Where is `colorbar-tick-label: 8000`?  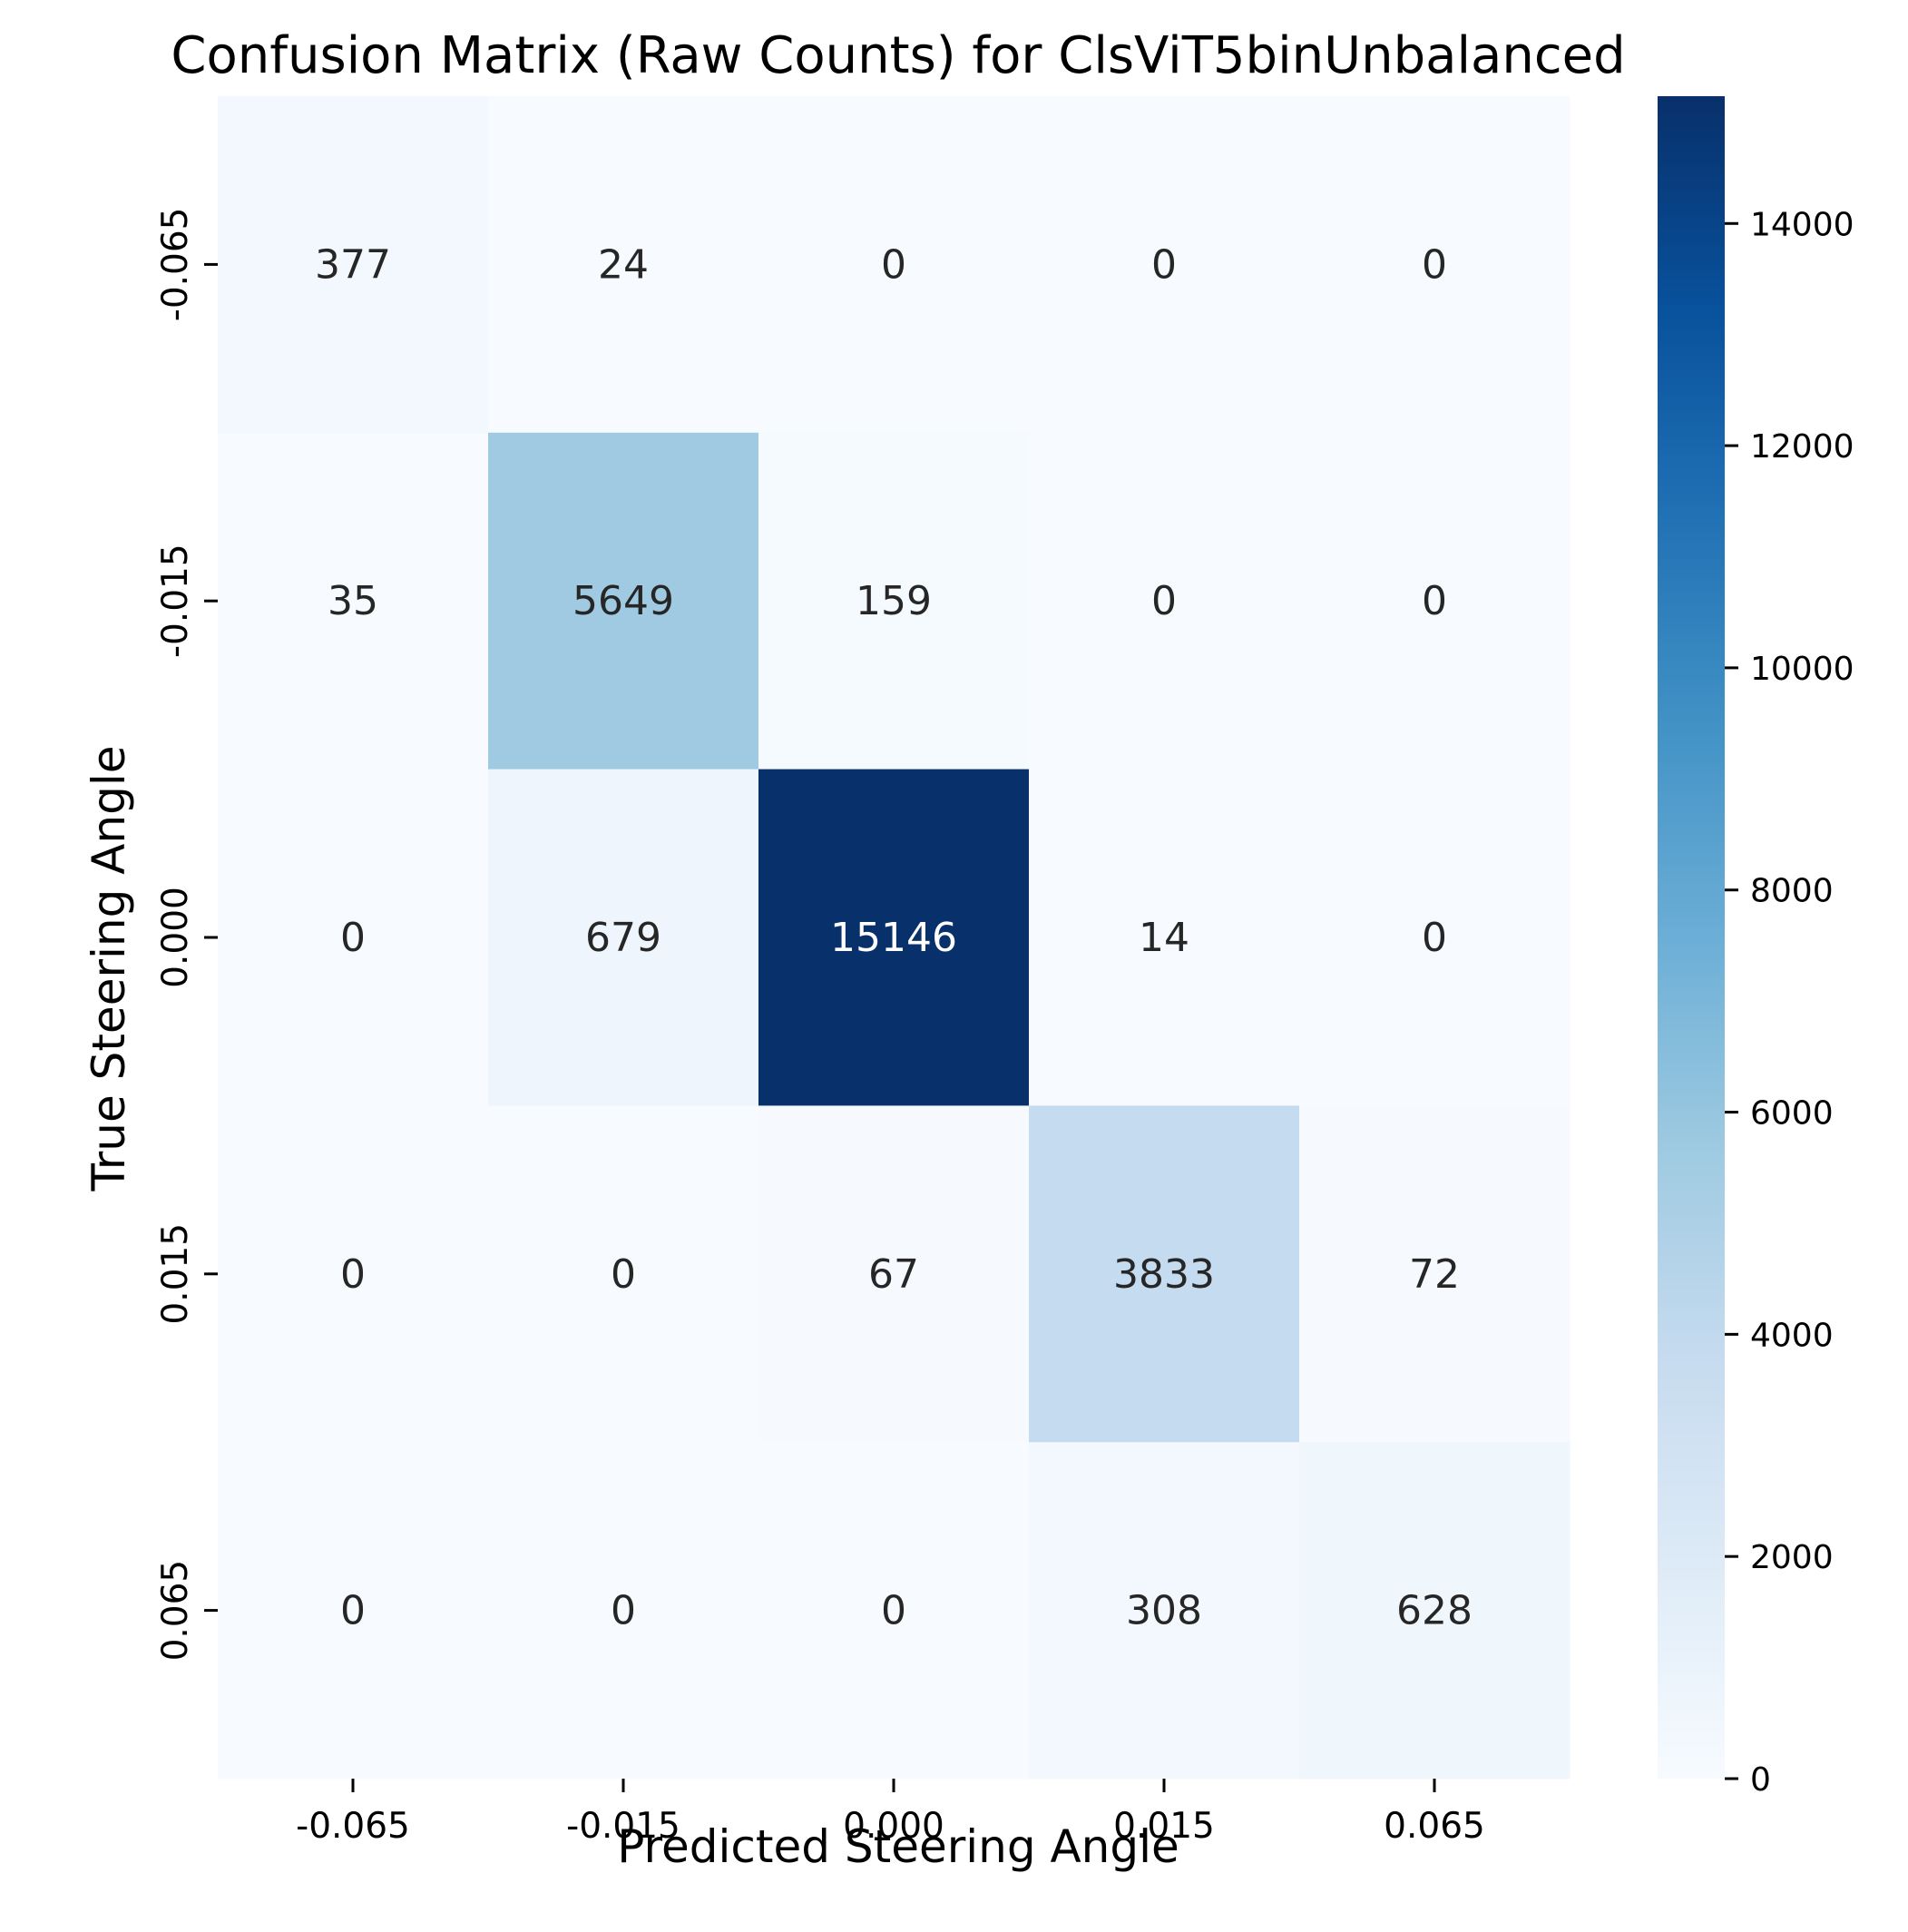
colorbar-tick-label: 8000 is located at coordinates (1792, 891).